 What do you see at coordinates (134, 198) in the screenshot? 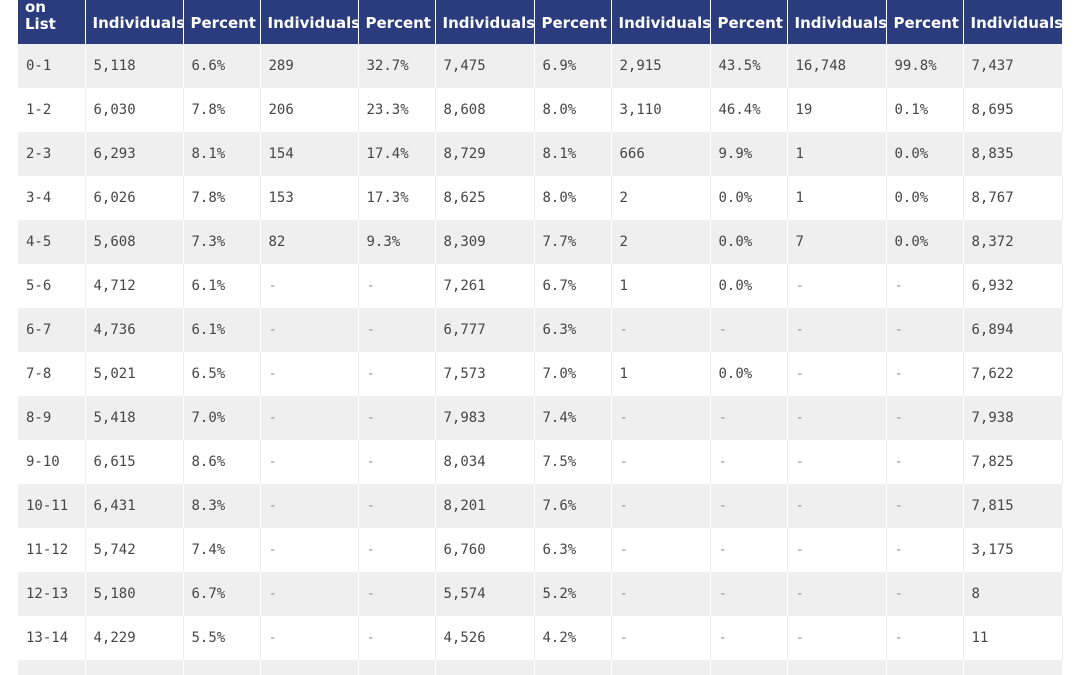
I see `table-cell: 6,026` at bounding box center [134, 198].